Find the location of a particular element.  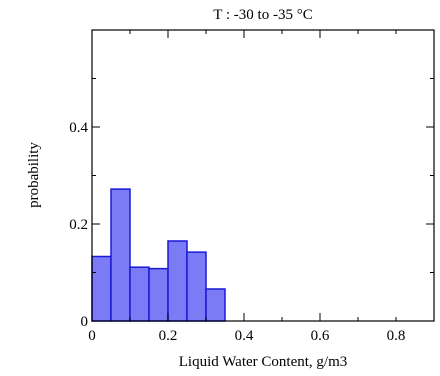

x-tick-label-3: 0.6 is located at coordinates (320, 336).